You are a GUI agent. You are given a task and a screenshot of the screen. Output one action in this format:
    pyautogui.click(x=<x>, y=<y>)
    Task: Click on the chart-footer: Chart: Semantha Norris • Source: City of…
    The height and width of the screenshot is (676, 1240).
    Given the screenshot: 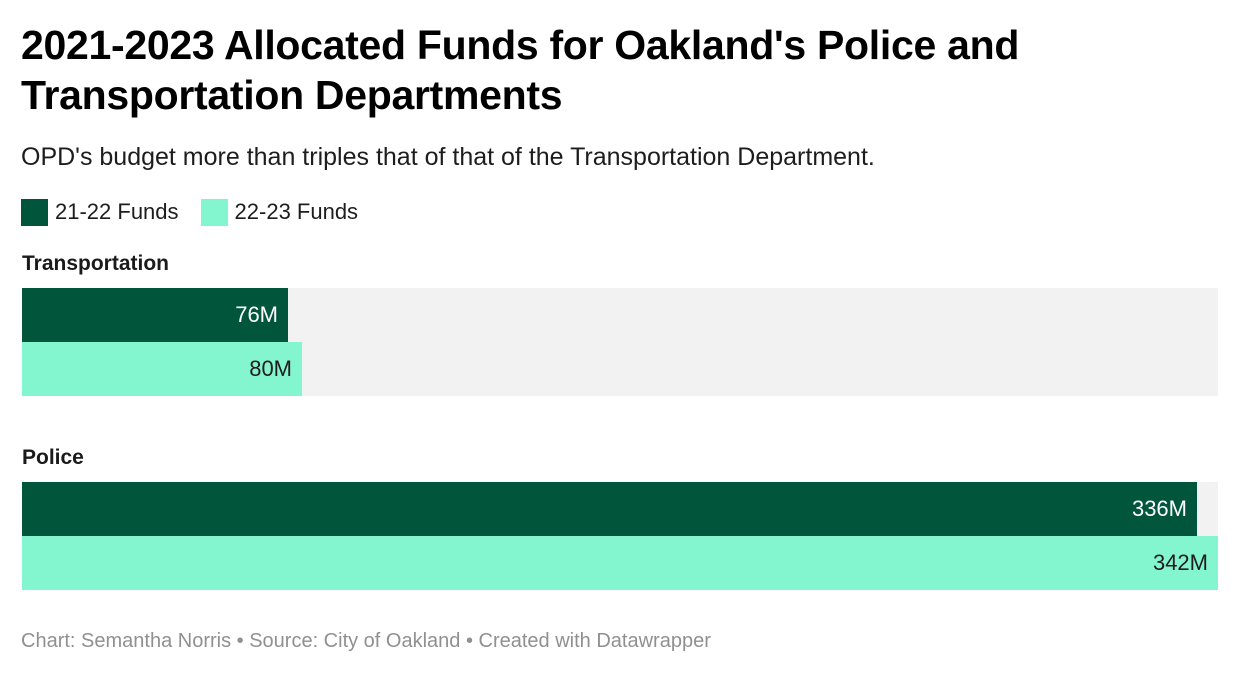 What is the action you would take?
    pyautogui.click(x=366, y=641)
    